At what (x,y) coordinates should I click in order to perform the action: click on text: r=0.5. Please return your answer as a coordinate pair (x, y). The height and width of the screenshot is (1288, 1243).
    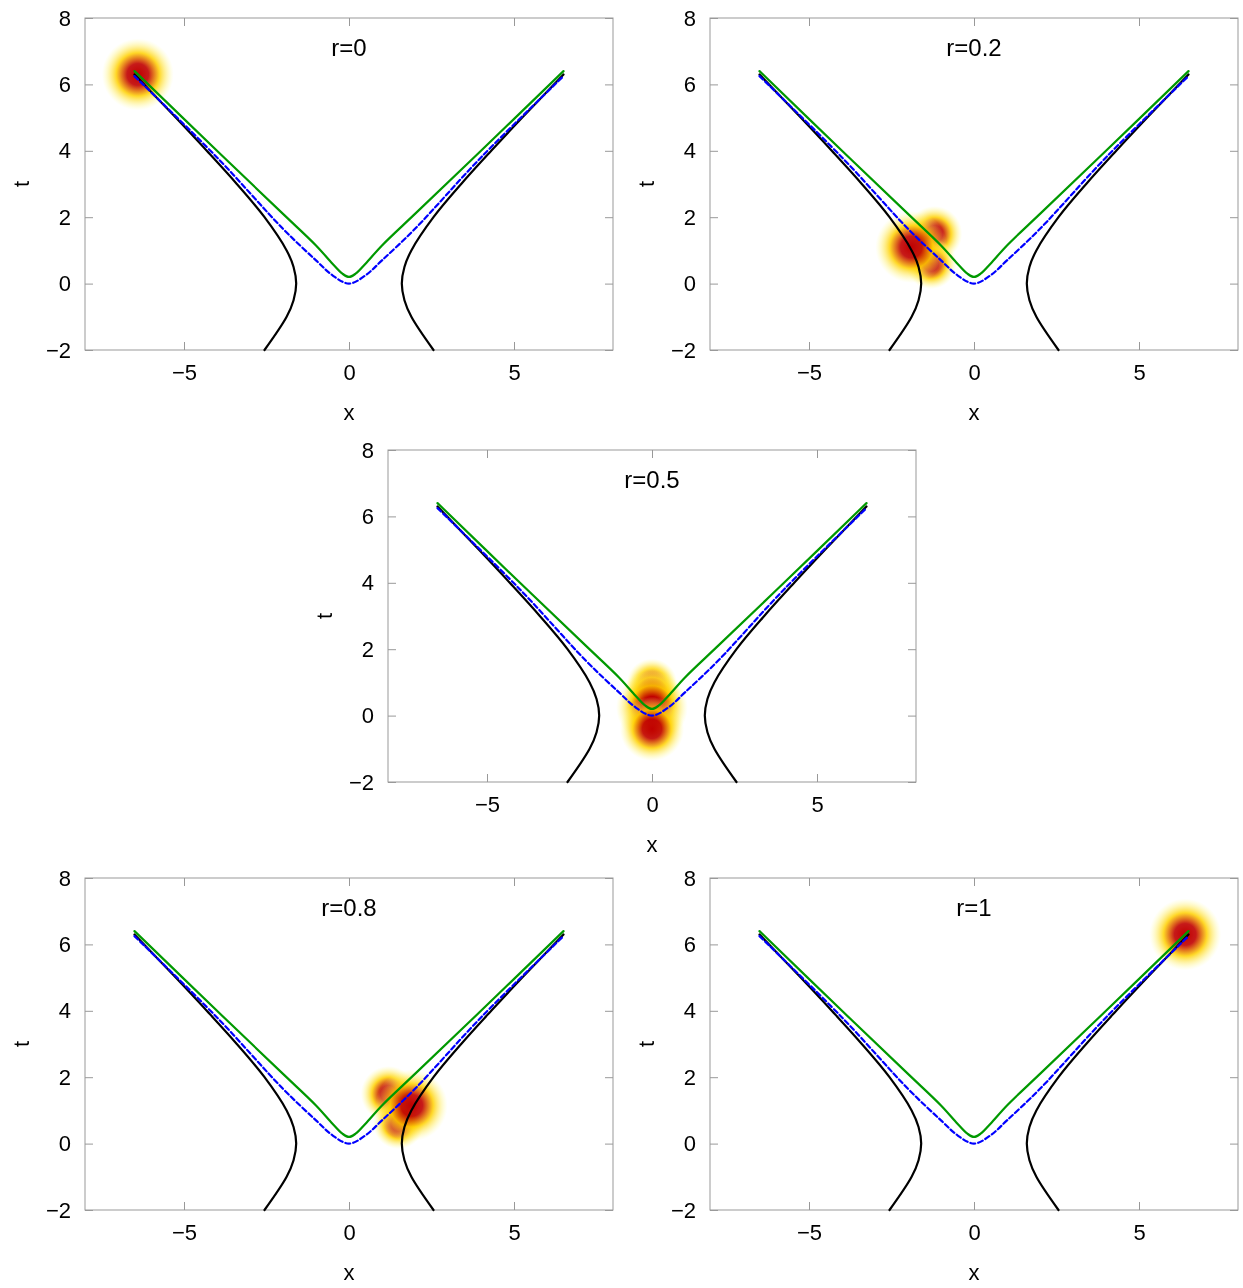
    Looking at the image, I should click on (652, 479).